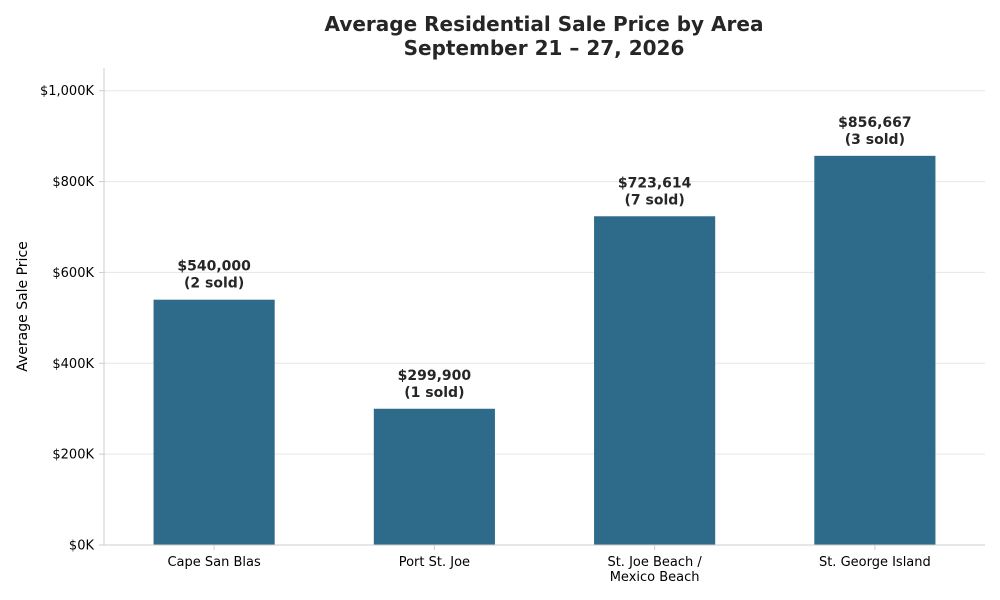 This screenshot has height=600, width=1000. I want to click on y-axis-label: Average Sale Price, so click(23, 306).